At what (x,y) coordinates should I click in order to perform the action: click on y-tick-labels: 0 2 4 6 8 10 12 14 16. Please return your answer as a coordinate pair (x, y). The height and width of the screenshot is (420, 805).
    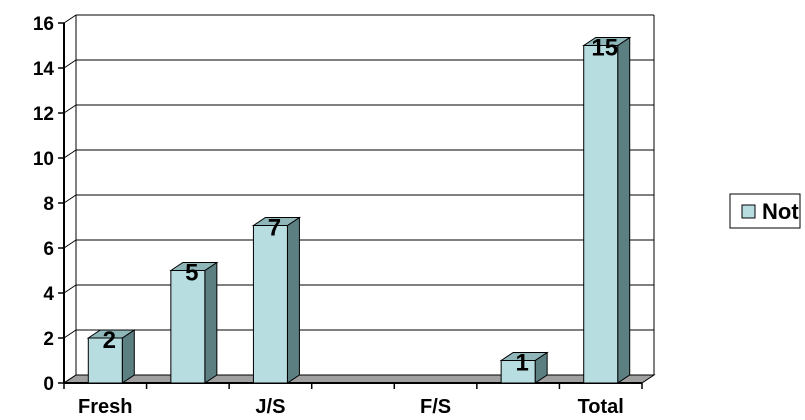
    Looking at the image, I should click on (44, 204).